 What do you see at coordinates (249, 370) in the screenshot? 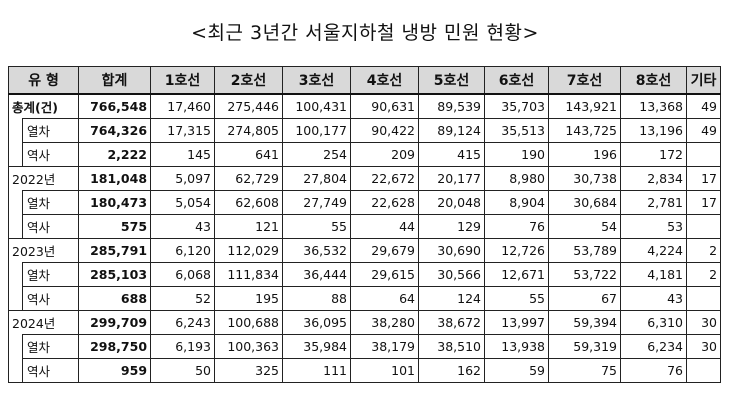
I see `cell-value: 325` at bounding box center [249, 370].